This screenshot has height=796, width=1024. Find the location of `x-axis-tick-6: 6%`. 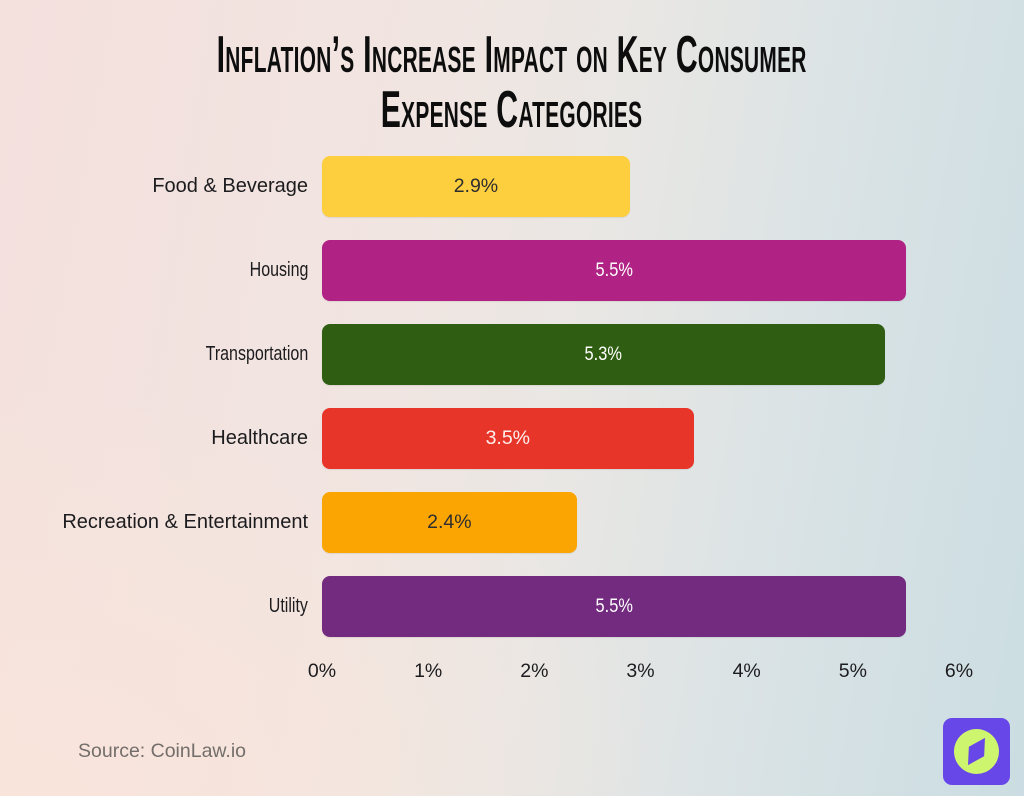

x-axis-tick-6: 6% is located at coordinates (959, 671).